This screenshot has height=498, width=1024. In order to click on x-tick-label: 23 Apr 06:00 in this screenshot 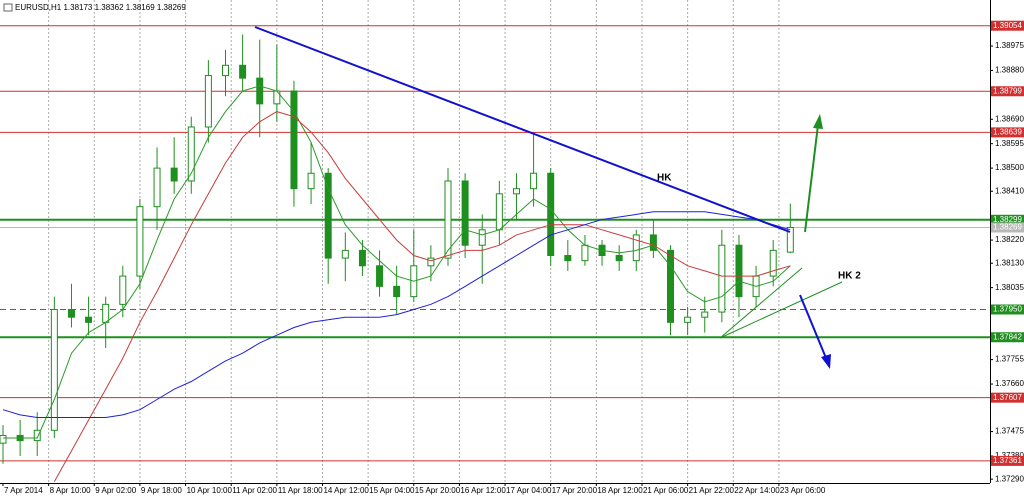, I will do `click(803, 490)`.